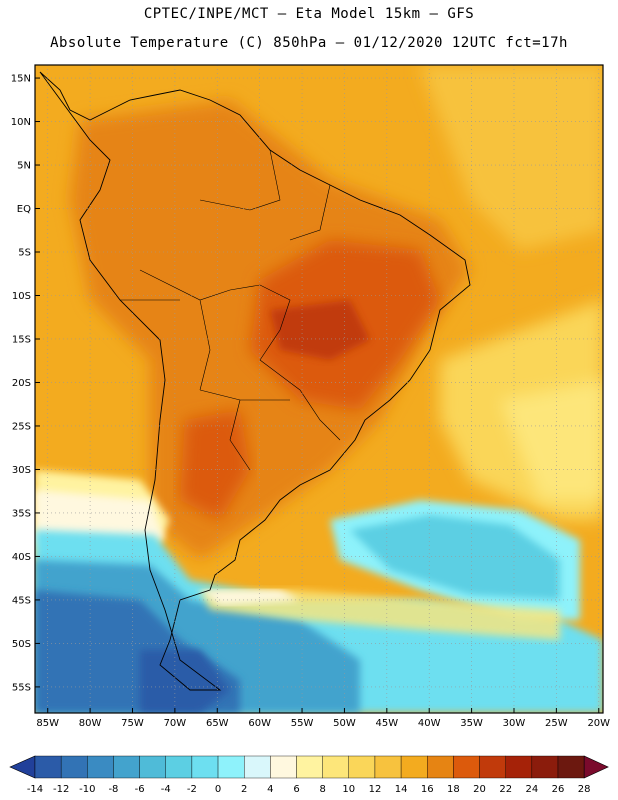 The width and height of the screenshot is (618, 800). I want to click on lat-label: 10N, so click(21, 122).